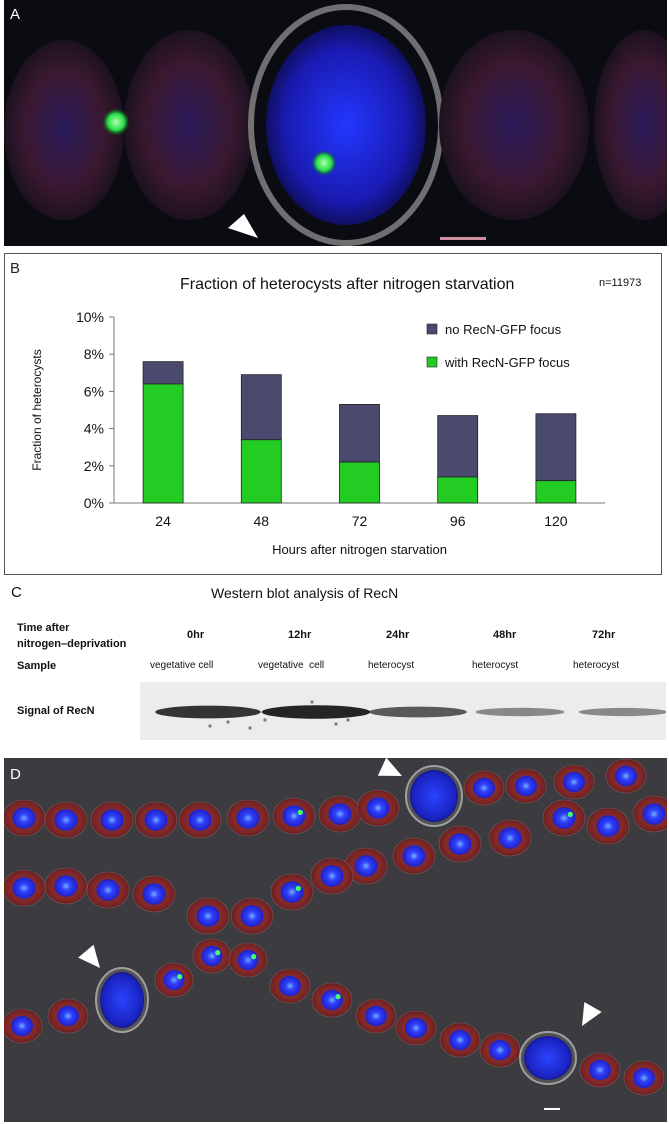  What do you see at coordinates (94, 429) in the screenshot?
I see `y-tick-label: 4%` at bounding box center [94, 429].